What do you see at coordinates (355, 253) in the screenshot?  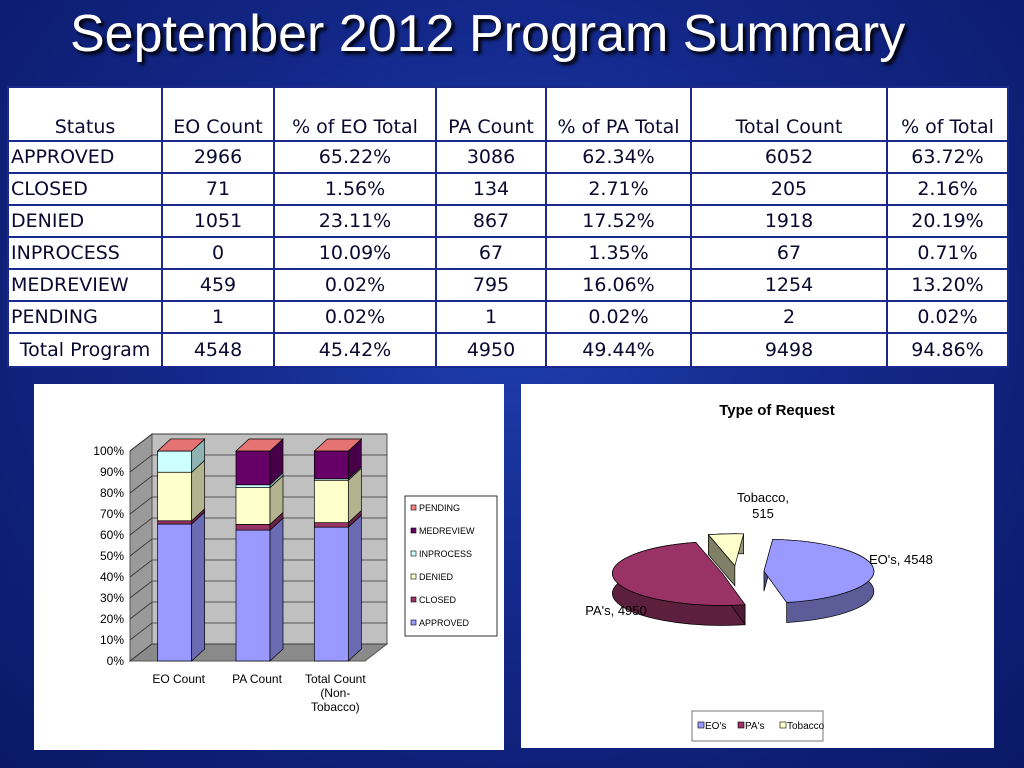 I see `table-cell: 10.09%` at bounding box center [355, 253].